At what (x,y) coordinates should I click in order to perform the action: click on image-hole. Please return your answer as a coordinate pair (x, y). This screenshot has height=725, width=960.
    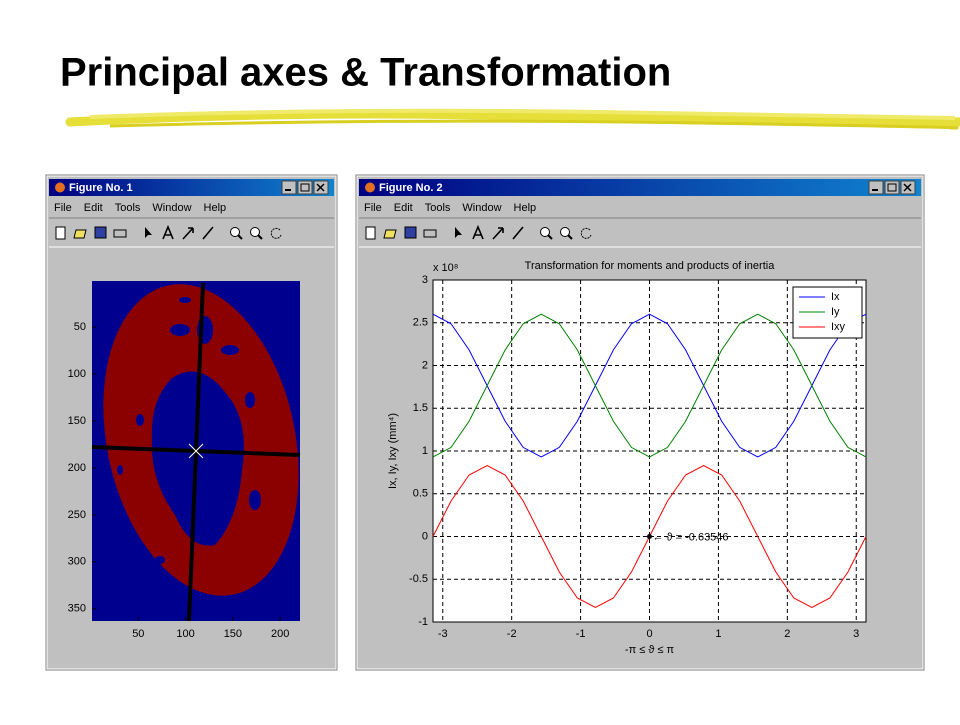
    Looking at the image, I should click on (197, 458).